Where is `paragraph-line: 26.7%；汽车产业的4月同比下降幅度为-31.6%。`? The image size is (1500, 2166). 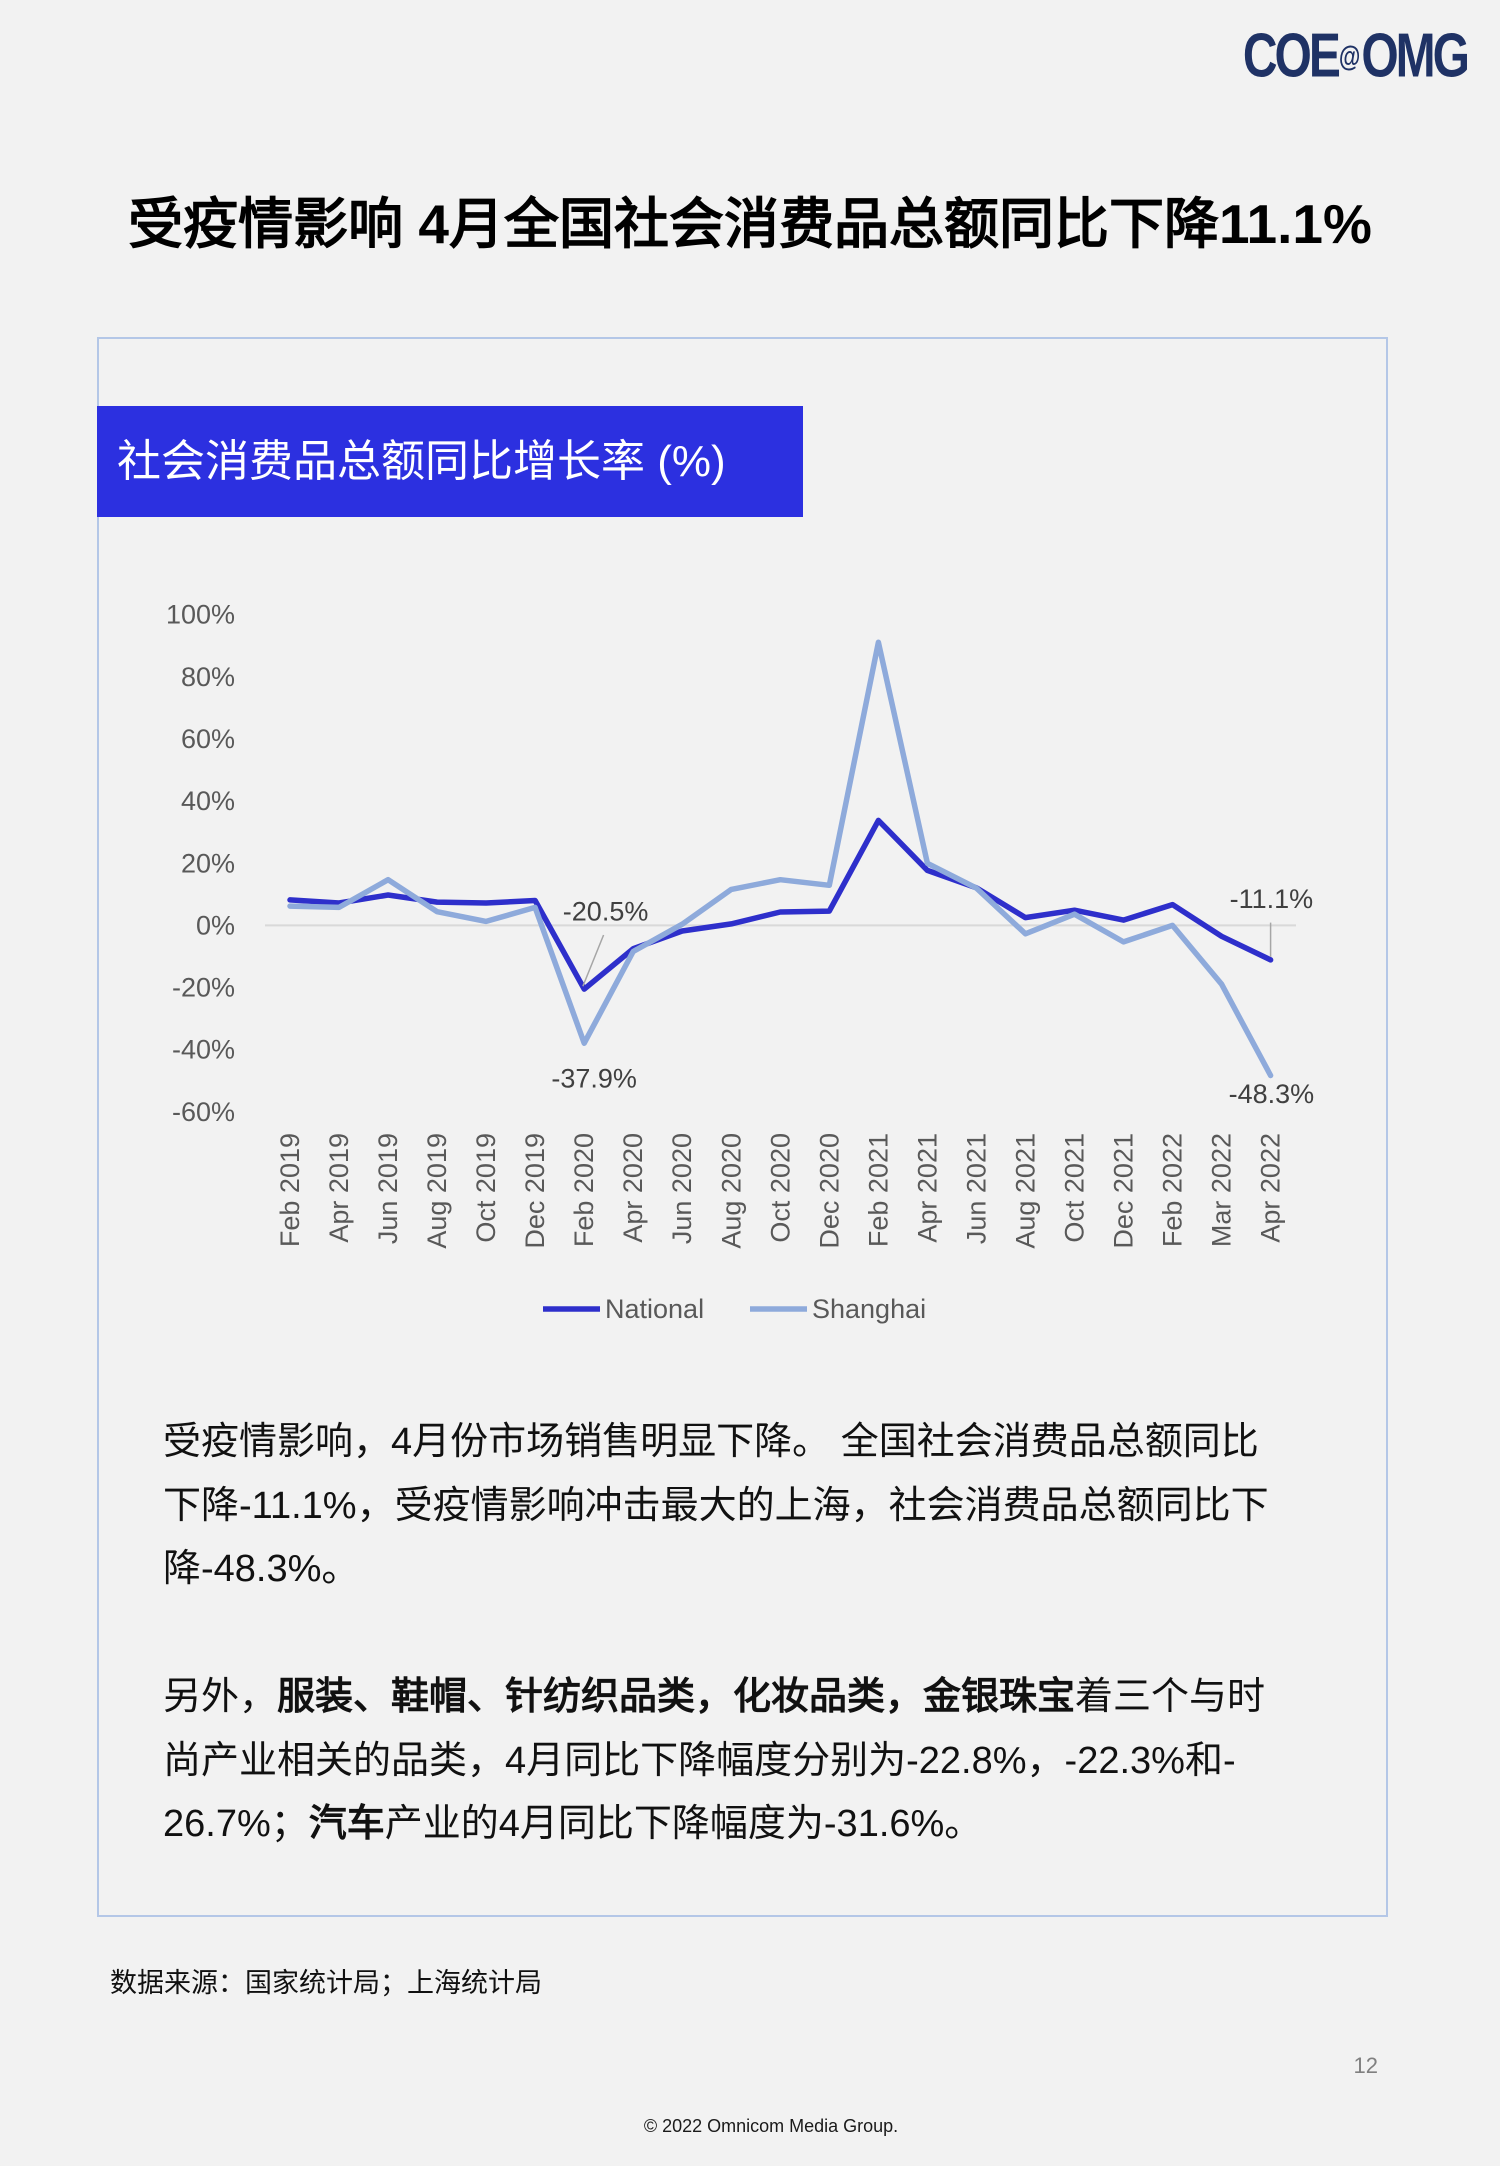
paragraph-line: 26.7%；汽车产业的4月同比下降幅度为-31.6%。 is located at coordinates (714, 1825).